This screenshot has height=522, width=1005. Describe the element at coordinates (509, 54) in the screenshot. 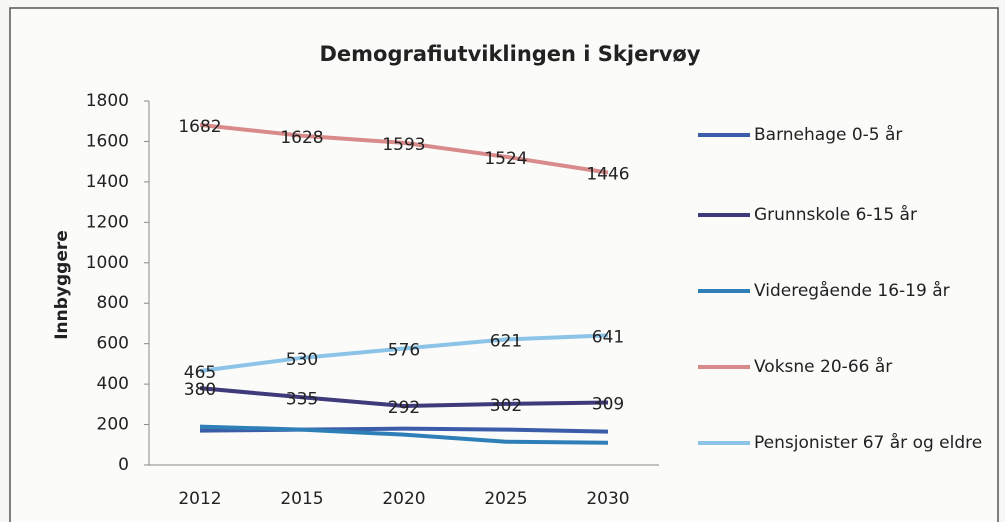

I see `chart-title: Demografiutviklingen i Skjervøy` at that location.